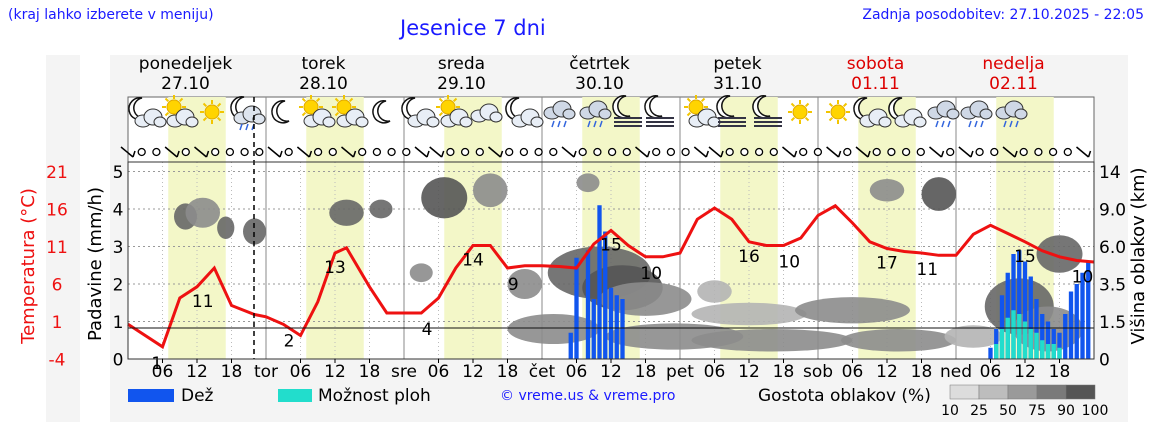  Describe the element at coordinates (680, 372) in the screenshot. I see `day-abbr: pet` at that location.